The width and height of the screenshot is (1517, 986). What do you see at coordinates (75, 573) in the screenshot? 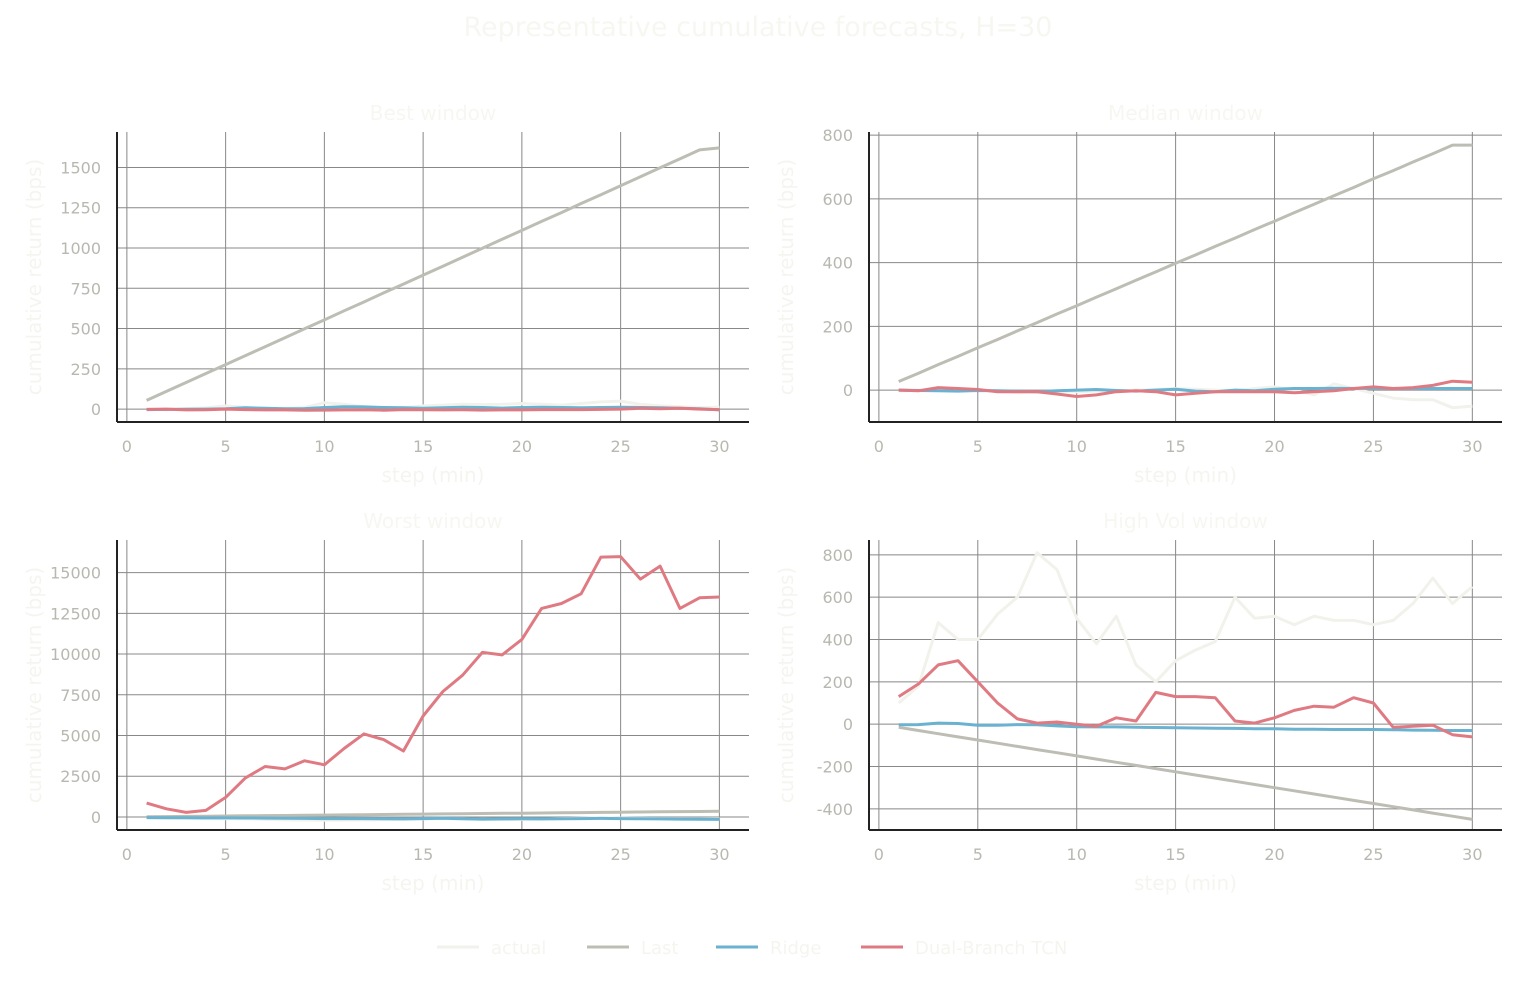
I see `y-tick-label: 15000` at bounding box center [75, 573].